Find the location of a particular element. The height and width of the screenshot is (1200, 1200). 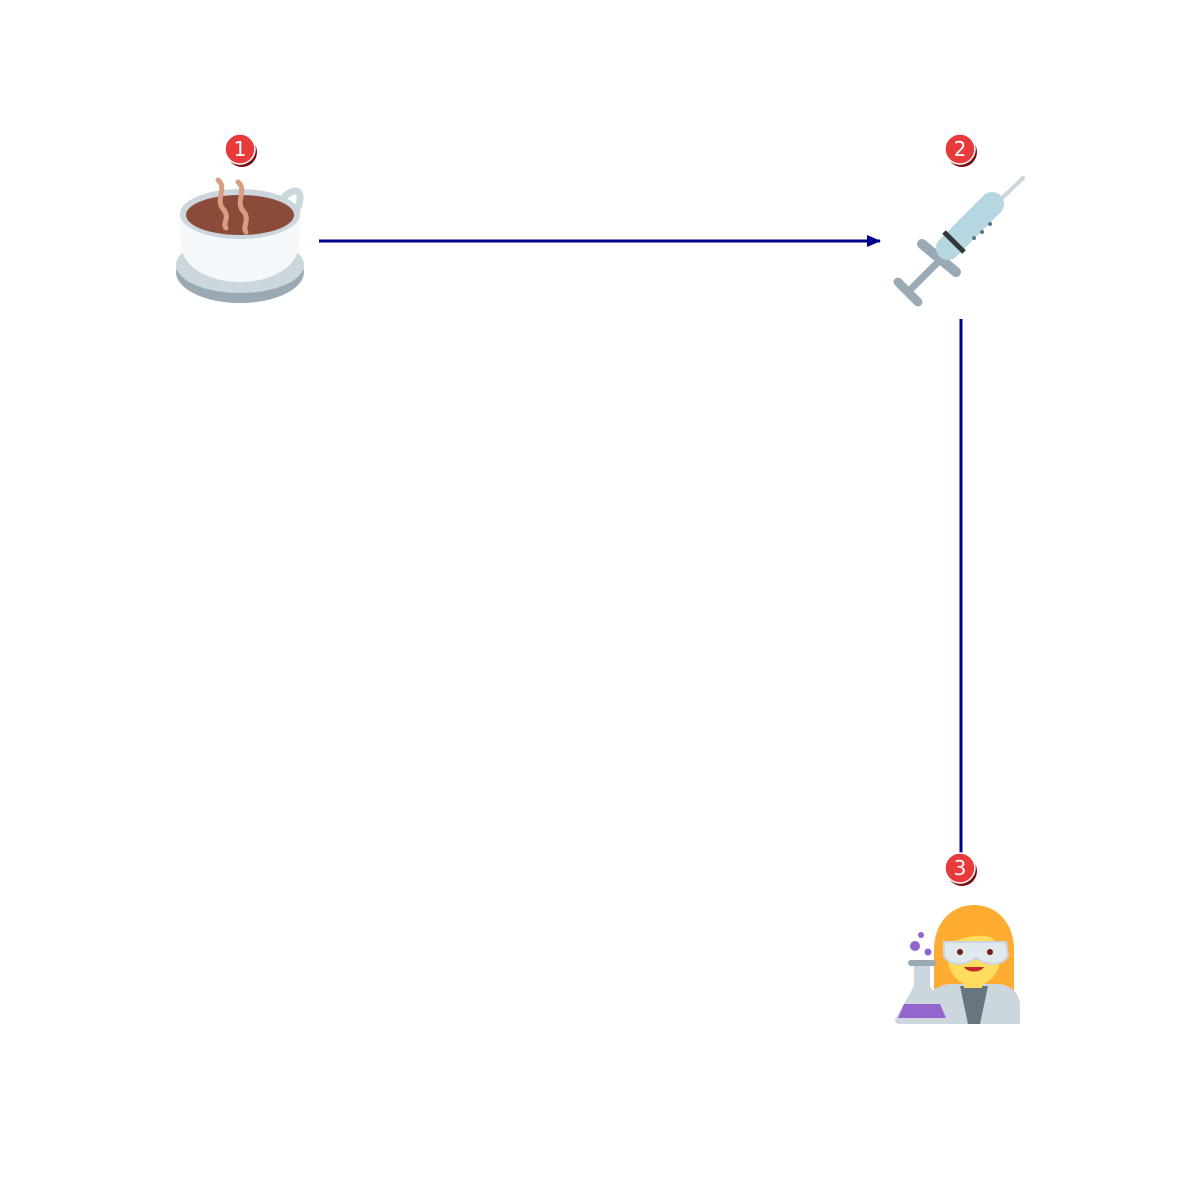

step-number: 3 is located at coordinates (960, 868).